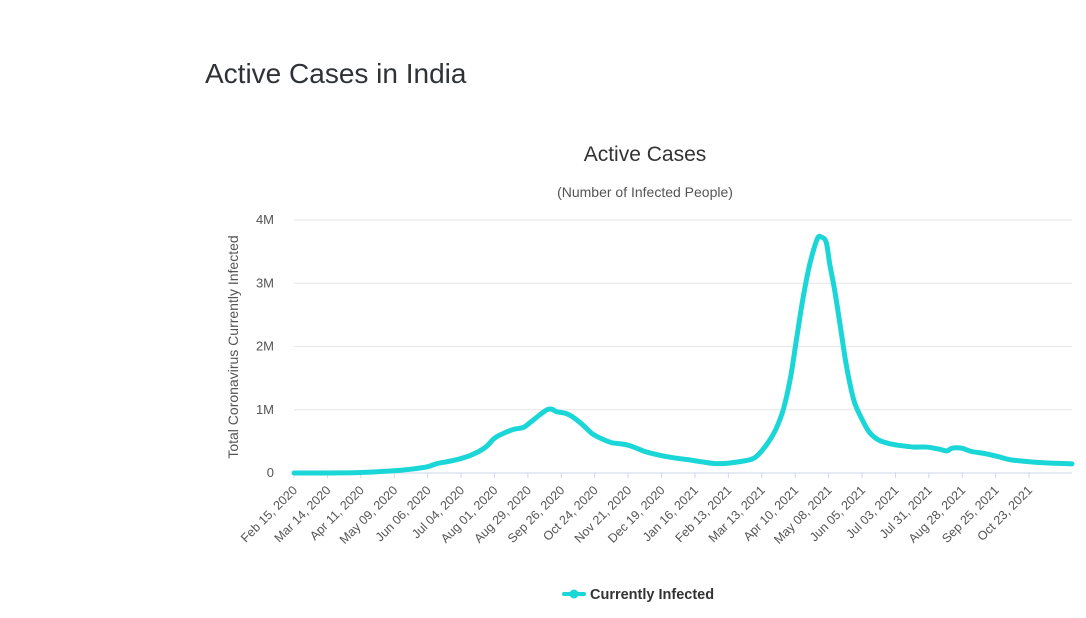 The width and height of the screenshot is (1086, 618). Describe the element at coordinates (265, 219) in the screenshot. I see `y-tick-label: 4M` at that location.